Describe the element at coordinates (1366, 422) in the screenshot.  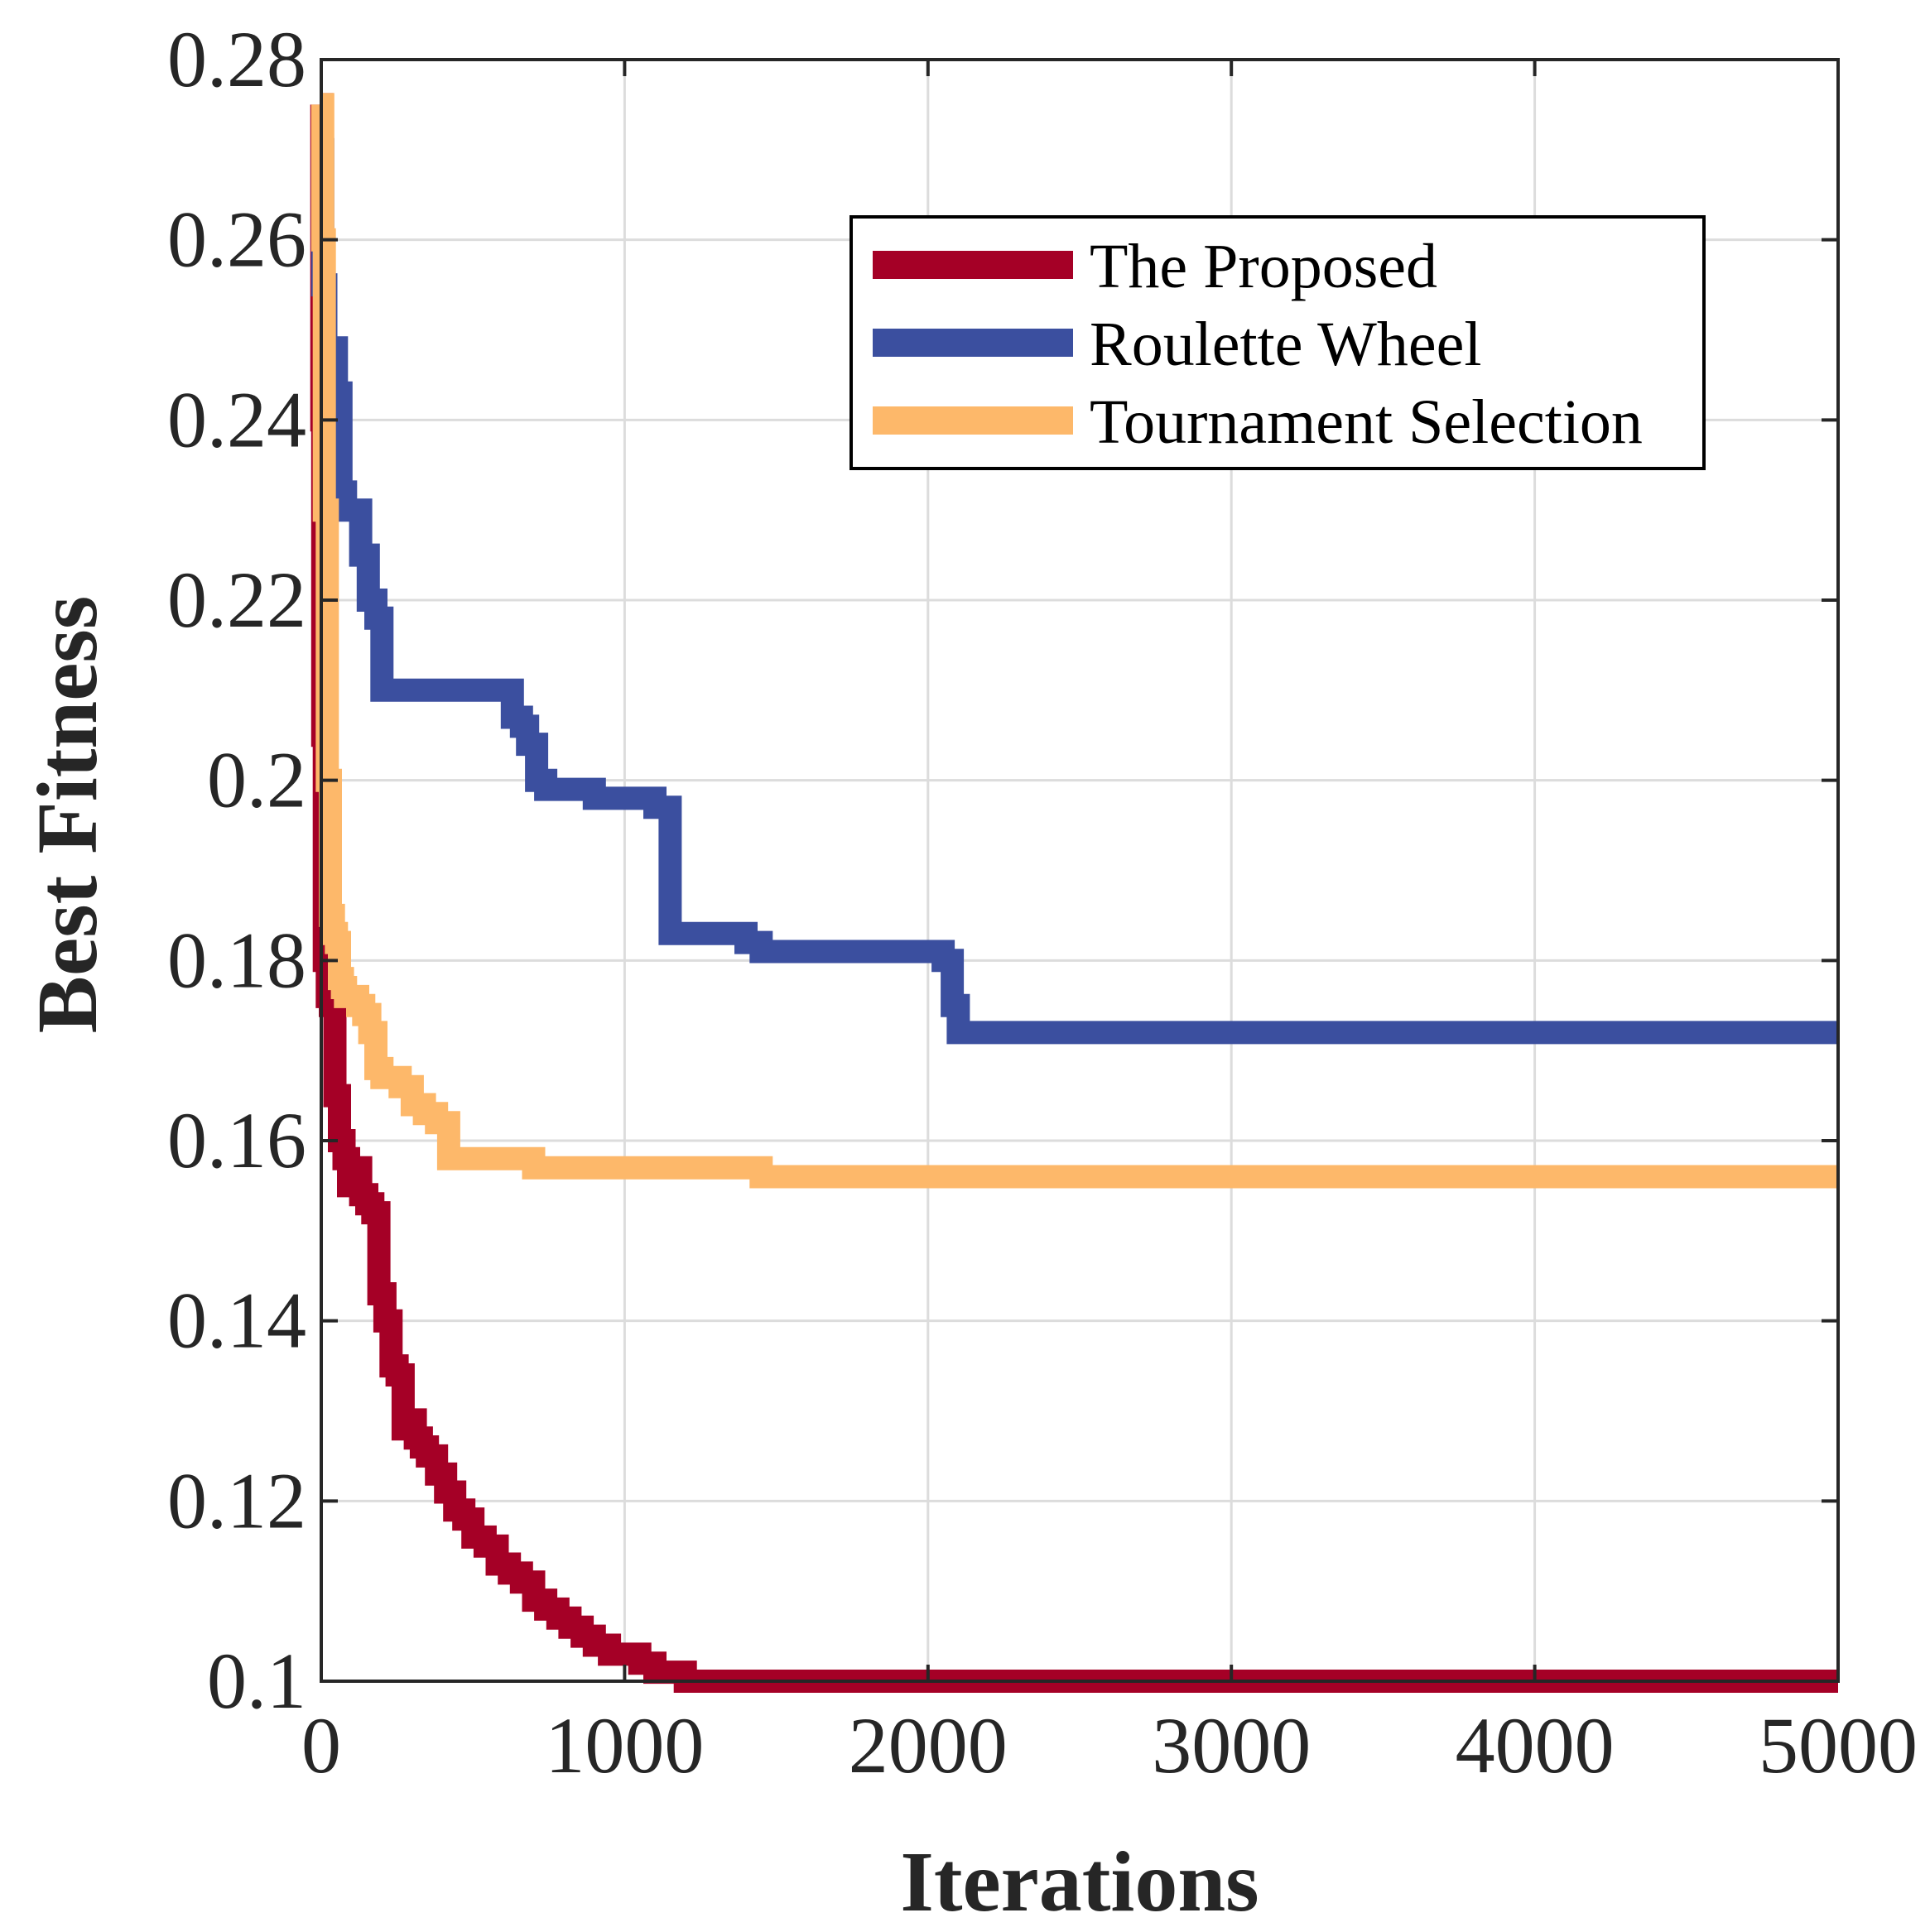
I see `legend-label-tournament: Tournament Selection` at that location.